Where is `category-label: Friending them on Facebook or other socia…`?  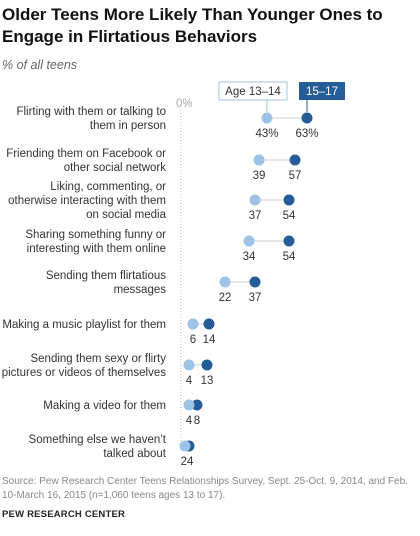
category-label: Friending them on Facebook or other socia… is located at coordinates (86, 161).